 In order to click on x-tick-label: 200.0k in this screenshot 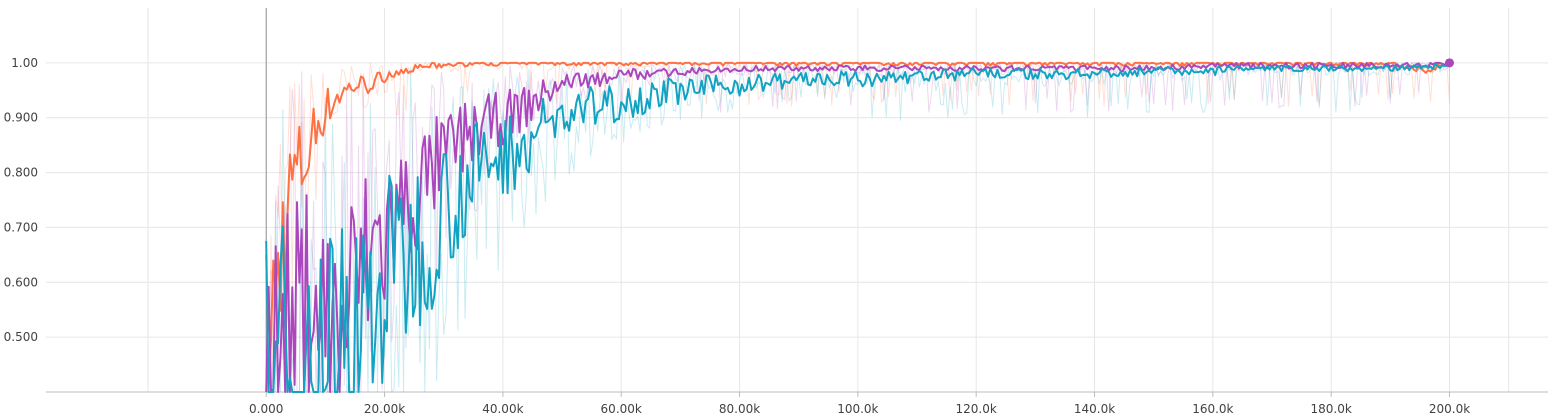, I will do `click(1449, 409)`.